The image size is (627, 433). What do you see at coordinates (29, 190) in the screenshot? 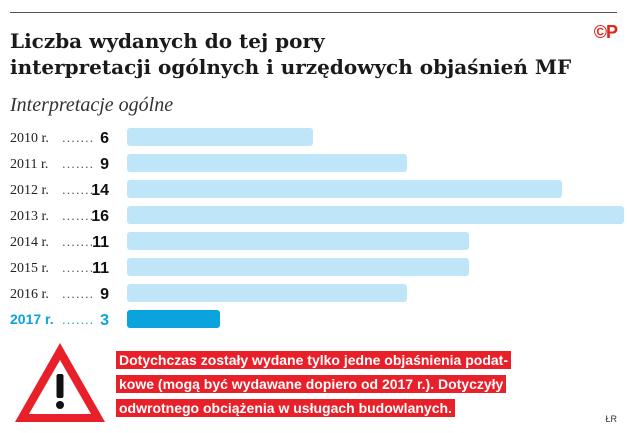
I see `category-label: 2012 r.` at bounding box center [29, 190].